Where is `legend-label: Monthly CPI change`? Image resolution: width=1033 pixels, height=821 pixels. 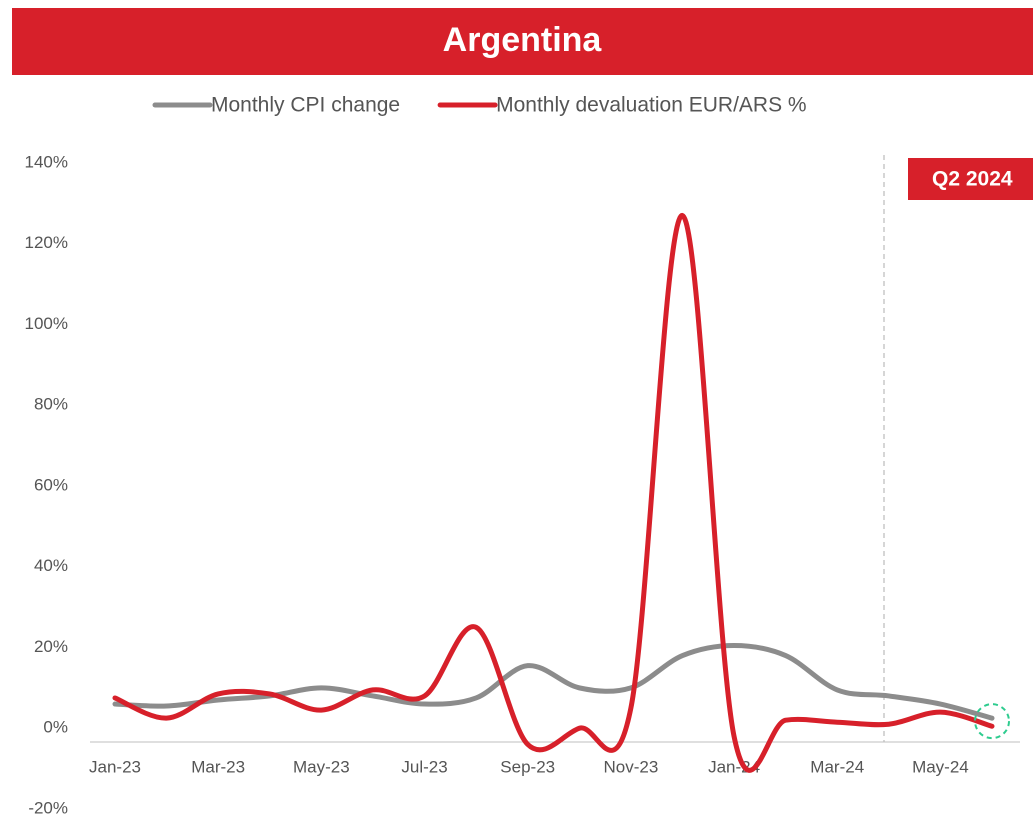 legend-label: Monthly CPI change is located at coordinates (305, 105).